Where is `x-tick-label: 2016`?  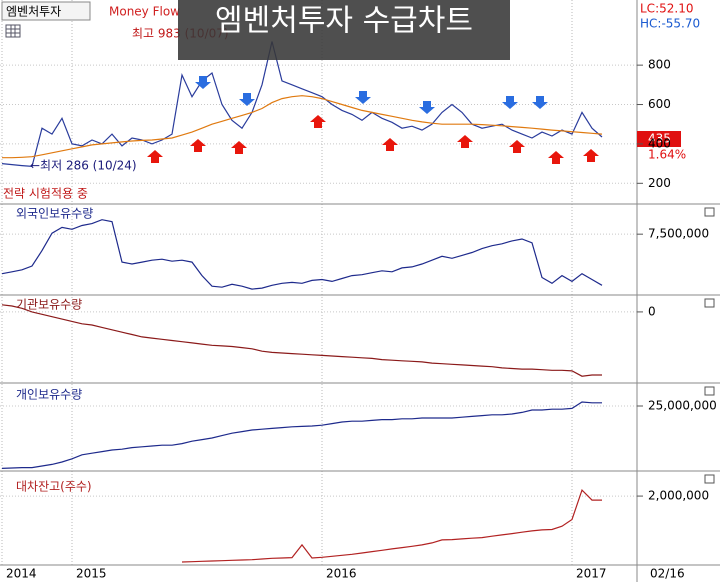
x-tick-label: 2016 is located at coordinates (341, 574).